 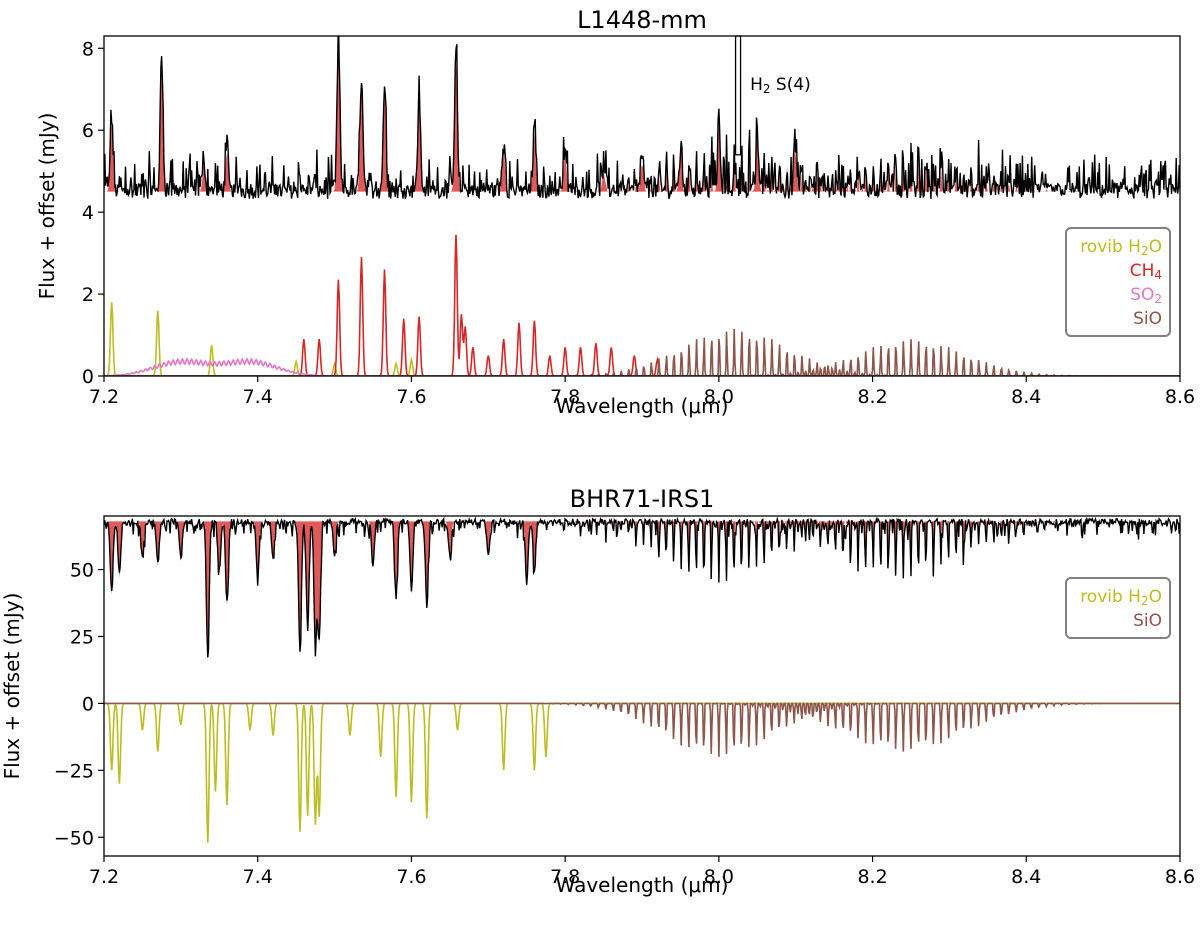 I want to click on model-fill, so click(x=642, y=591).